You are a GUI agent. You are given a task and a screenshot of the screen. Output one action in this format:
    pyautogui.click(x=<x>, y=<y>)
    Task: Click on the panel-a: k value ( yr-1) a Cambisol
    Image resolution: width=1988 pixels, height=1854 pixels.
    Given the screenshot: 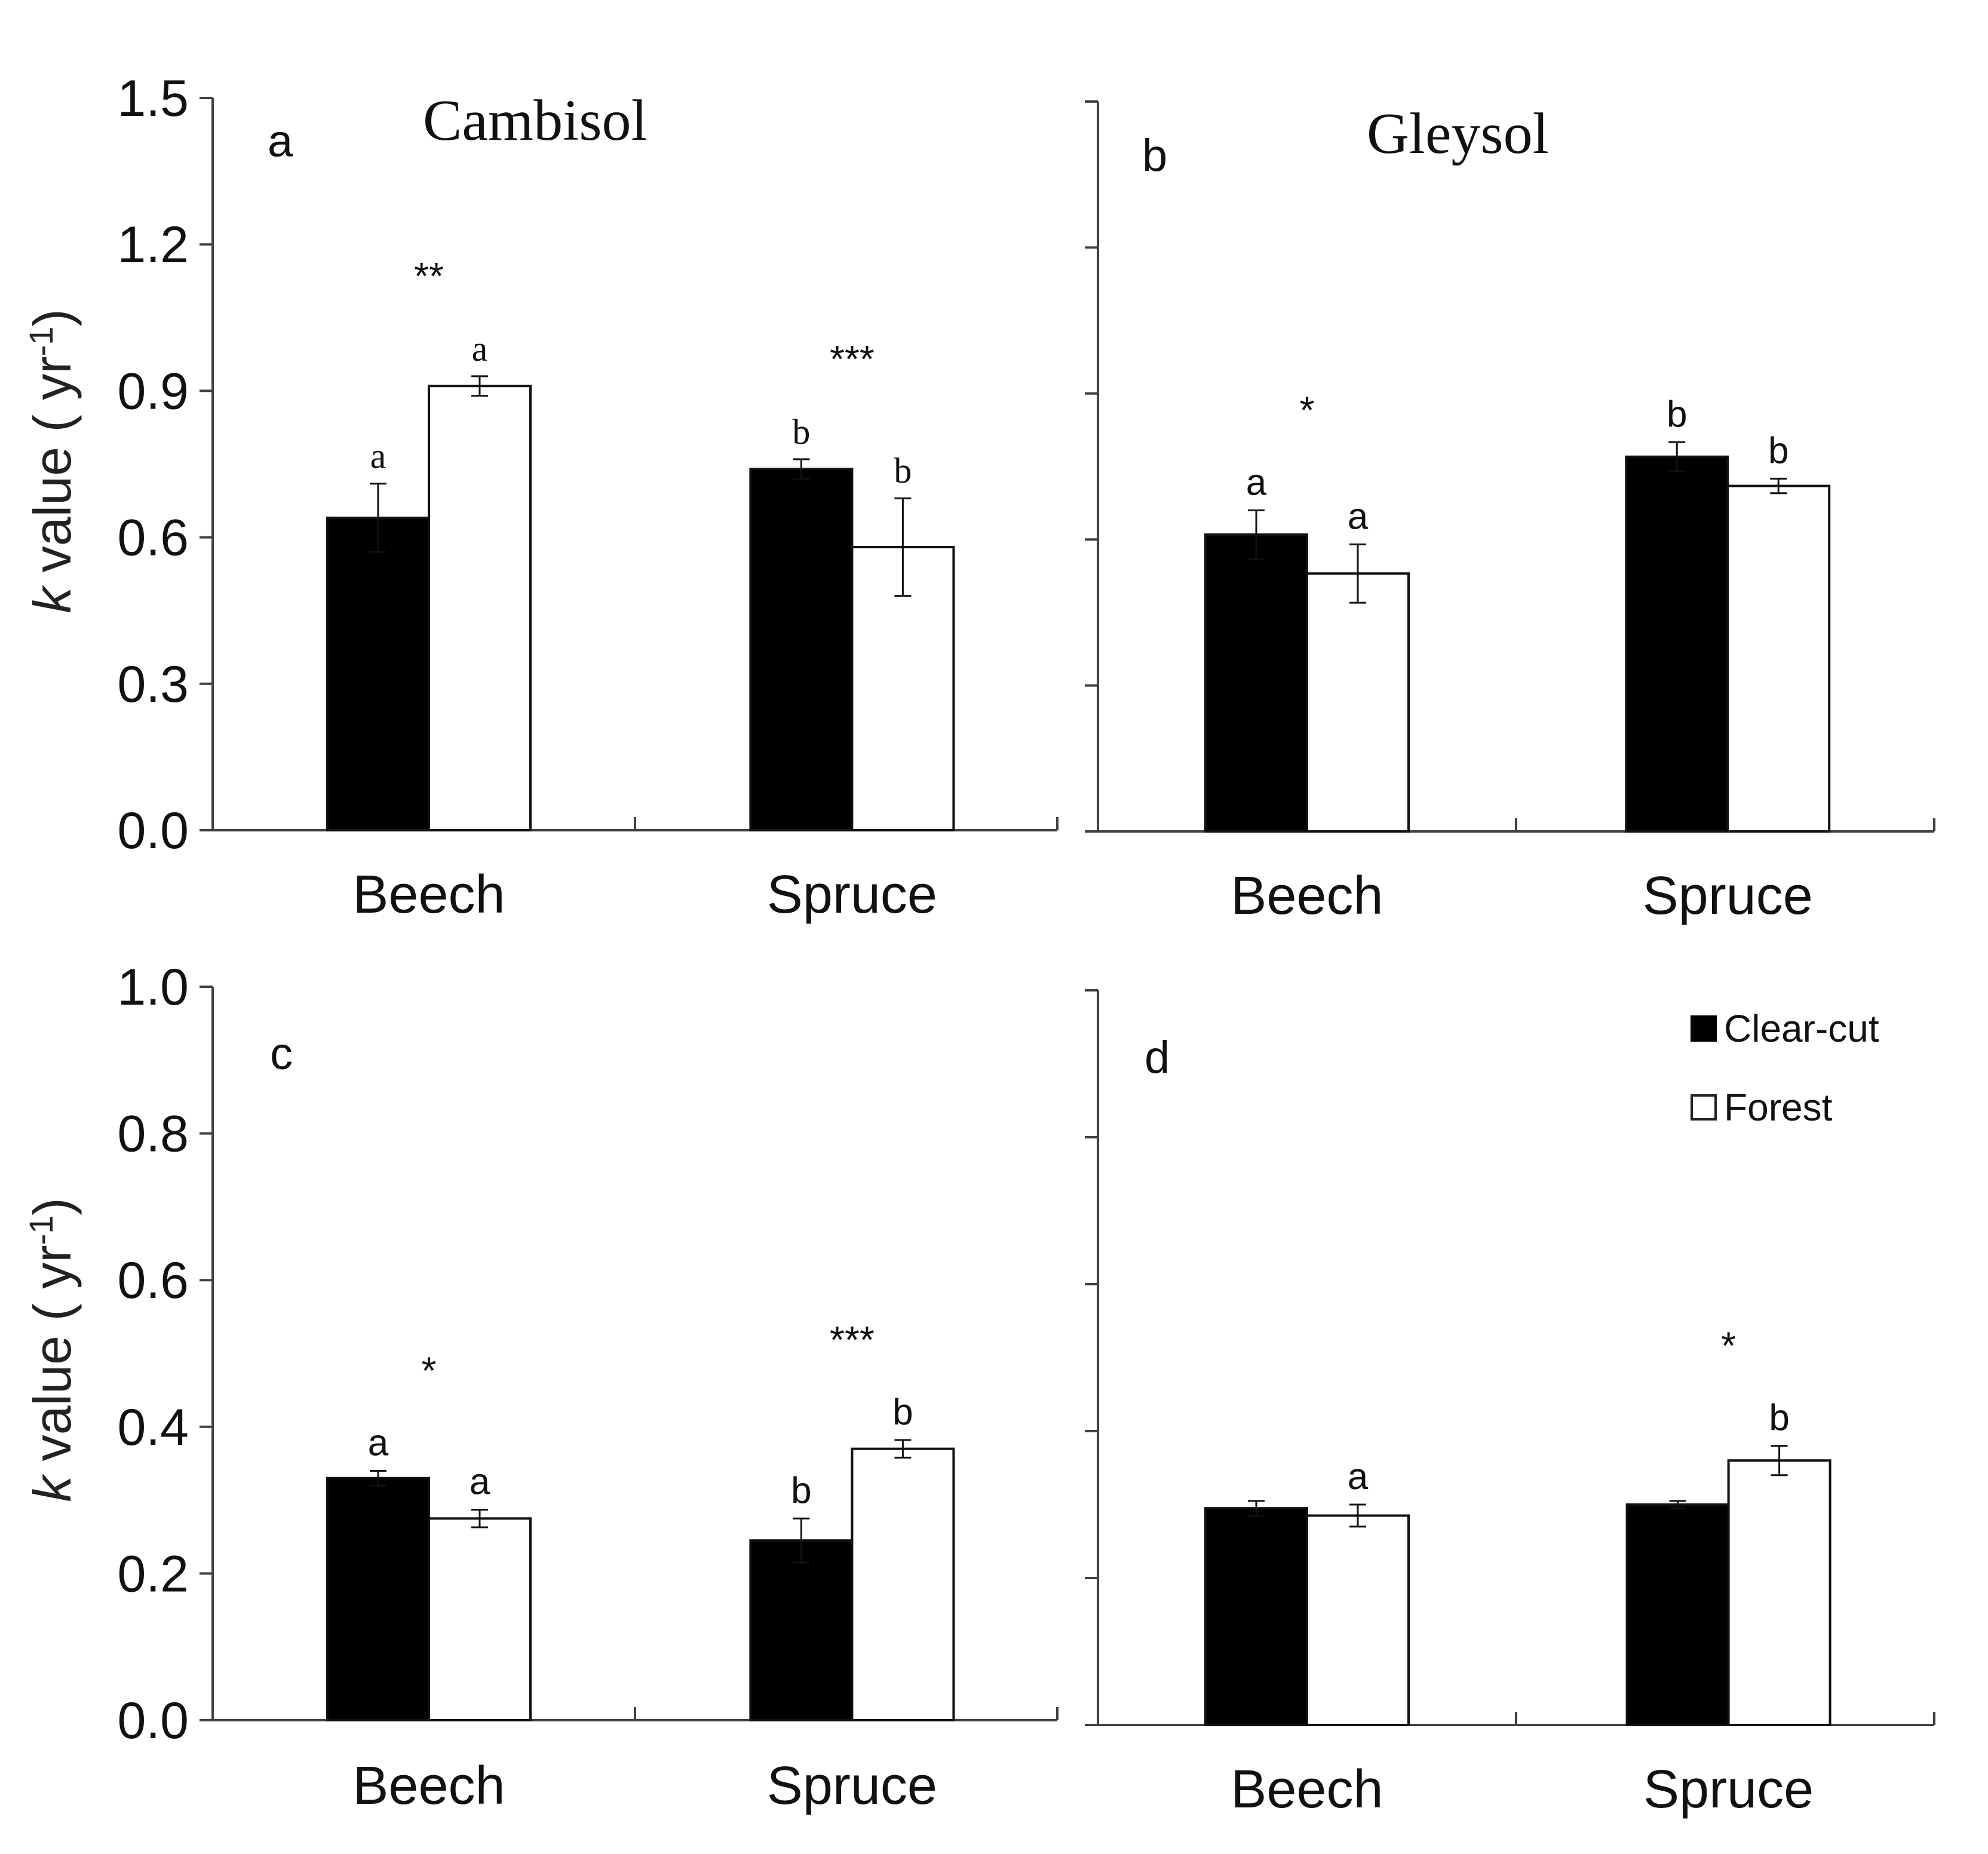 What is the action you would take?
    pyautogui.click(x=335, y=350)
    